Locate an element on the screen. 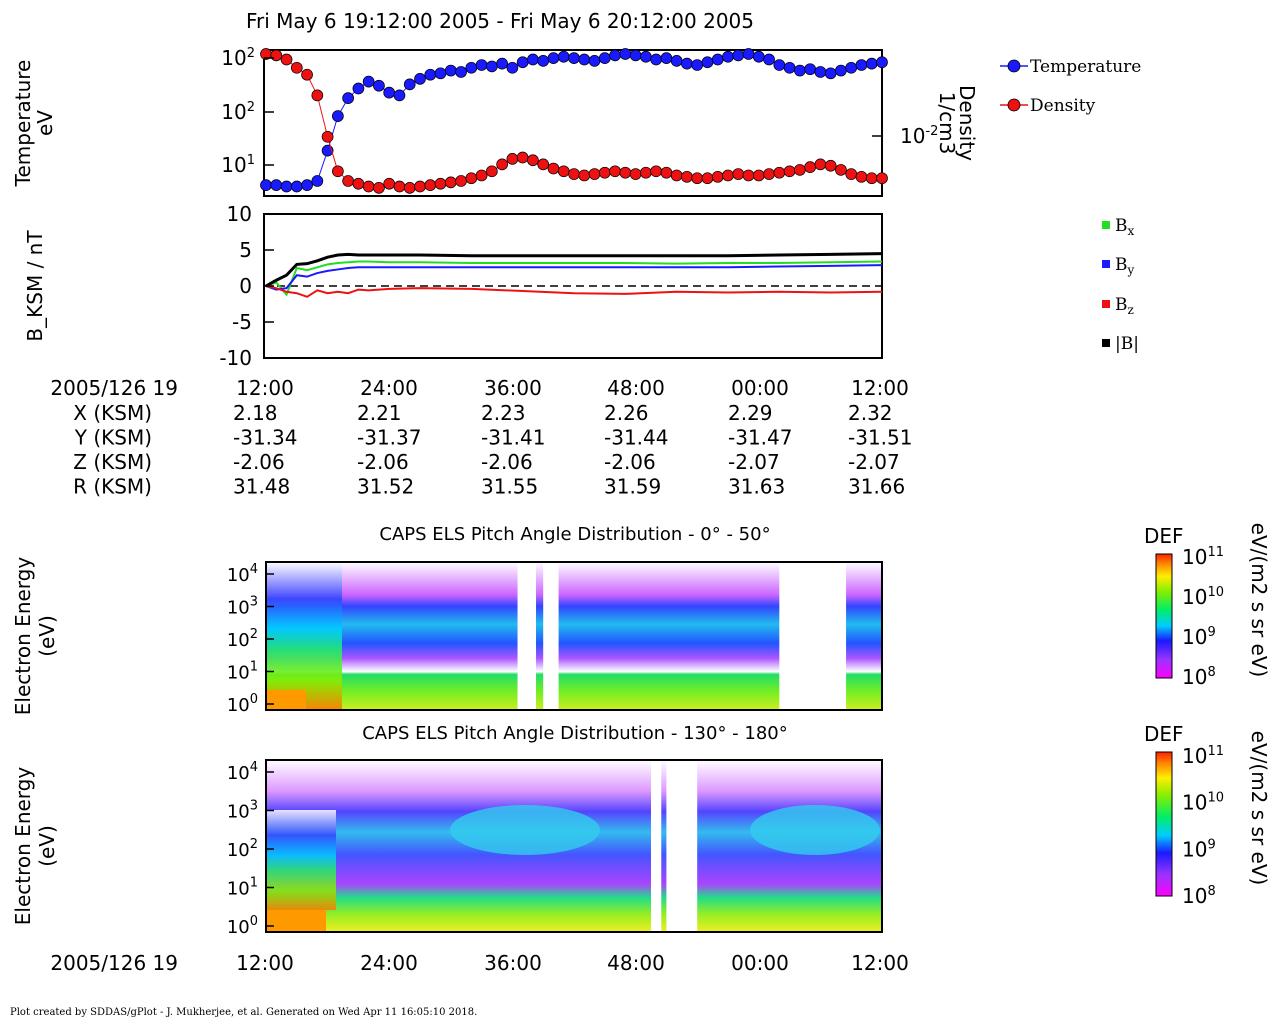 The image size is (1280, 1024). legend-bz-label: Bz is located at coordinates (1124, 306).